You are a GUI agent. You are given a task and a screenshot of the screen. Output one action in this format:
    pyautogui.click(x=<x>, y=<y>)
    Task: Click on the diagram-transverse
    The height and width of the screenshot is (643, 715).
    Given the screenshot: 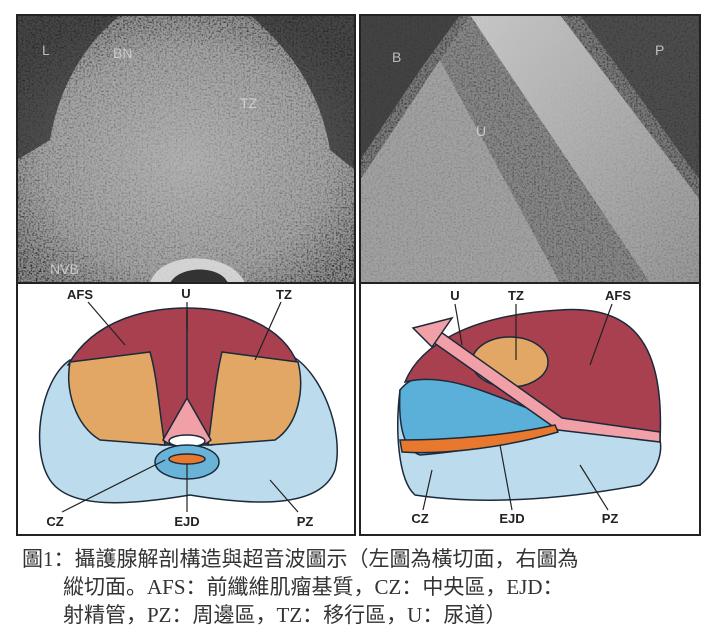 What is the action you would take?
    pyautogui.click(x=188, y=407)
    